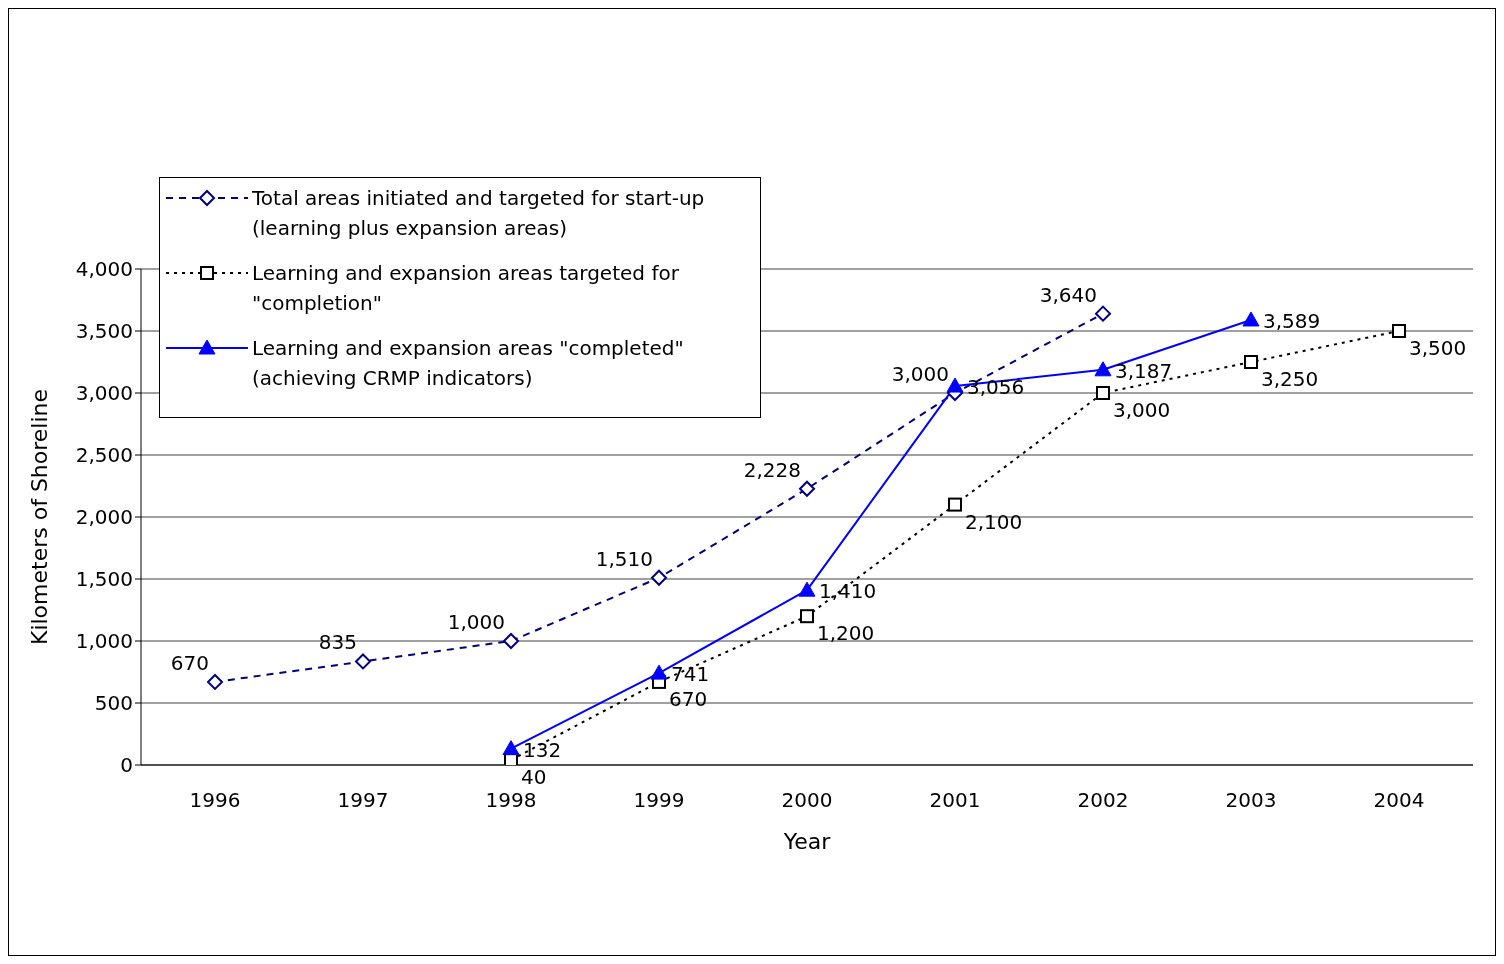 The height and width of the screenshot is (964, 1504). What do you see at coordinates (104, 393) in the screenshot?
I see `y-tick-label: 3,000` at bounding box center [104, 393].